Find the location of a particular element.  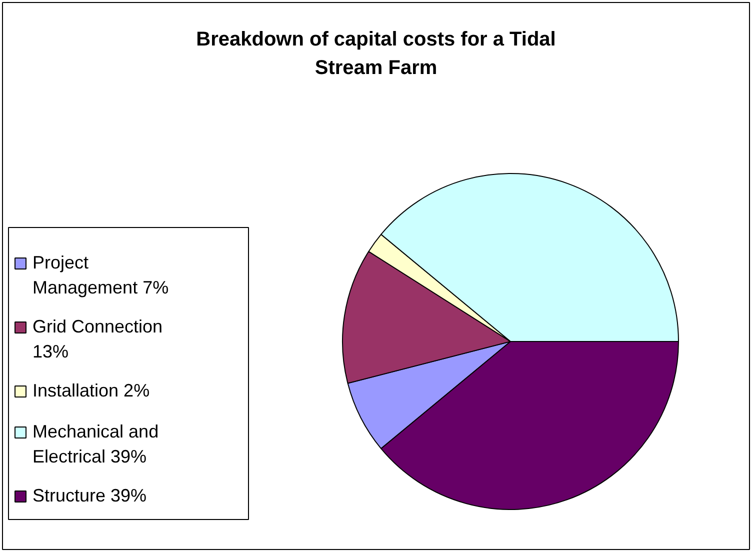

legend-label: Mechanical and Electrical 39% is located at coordinates (95, 444).